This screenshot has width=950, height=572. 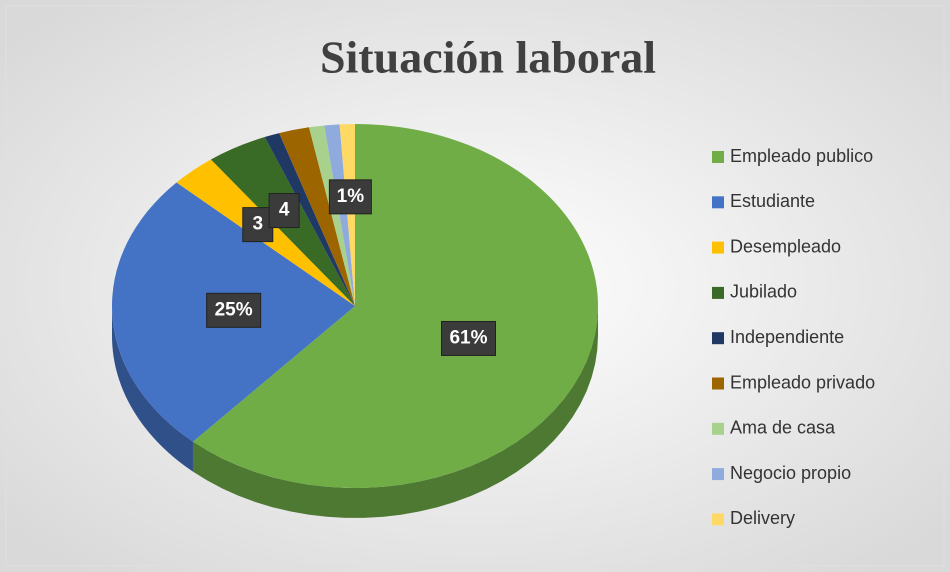 I want to click on legend-label: Independiente, so click(x=787, y=337).